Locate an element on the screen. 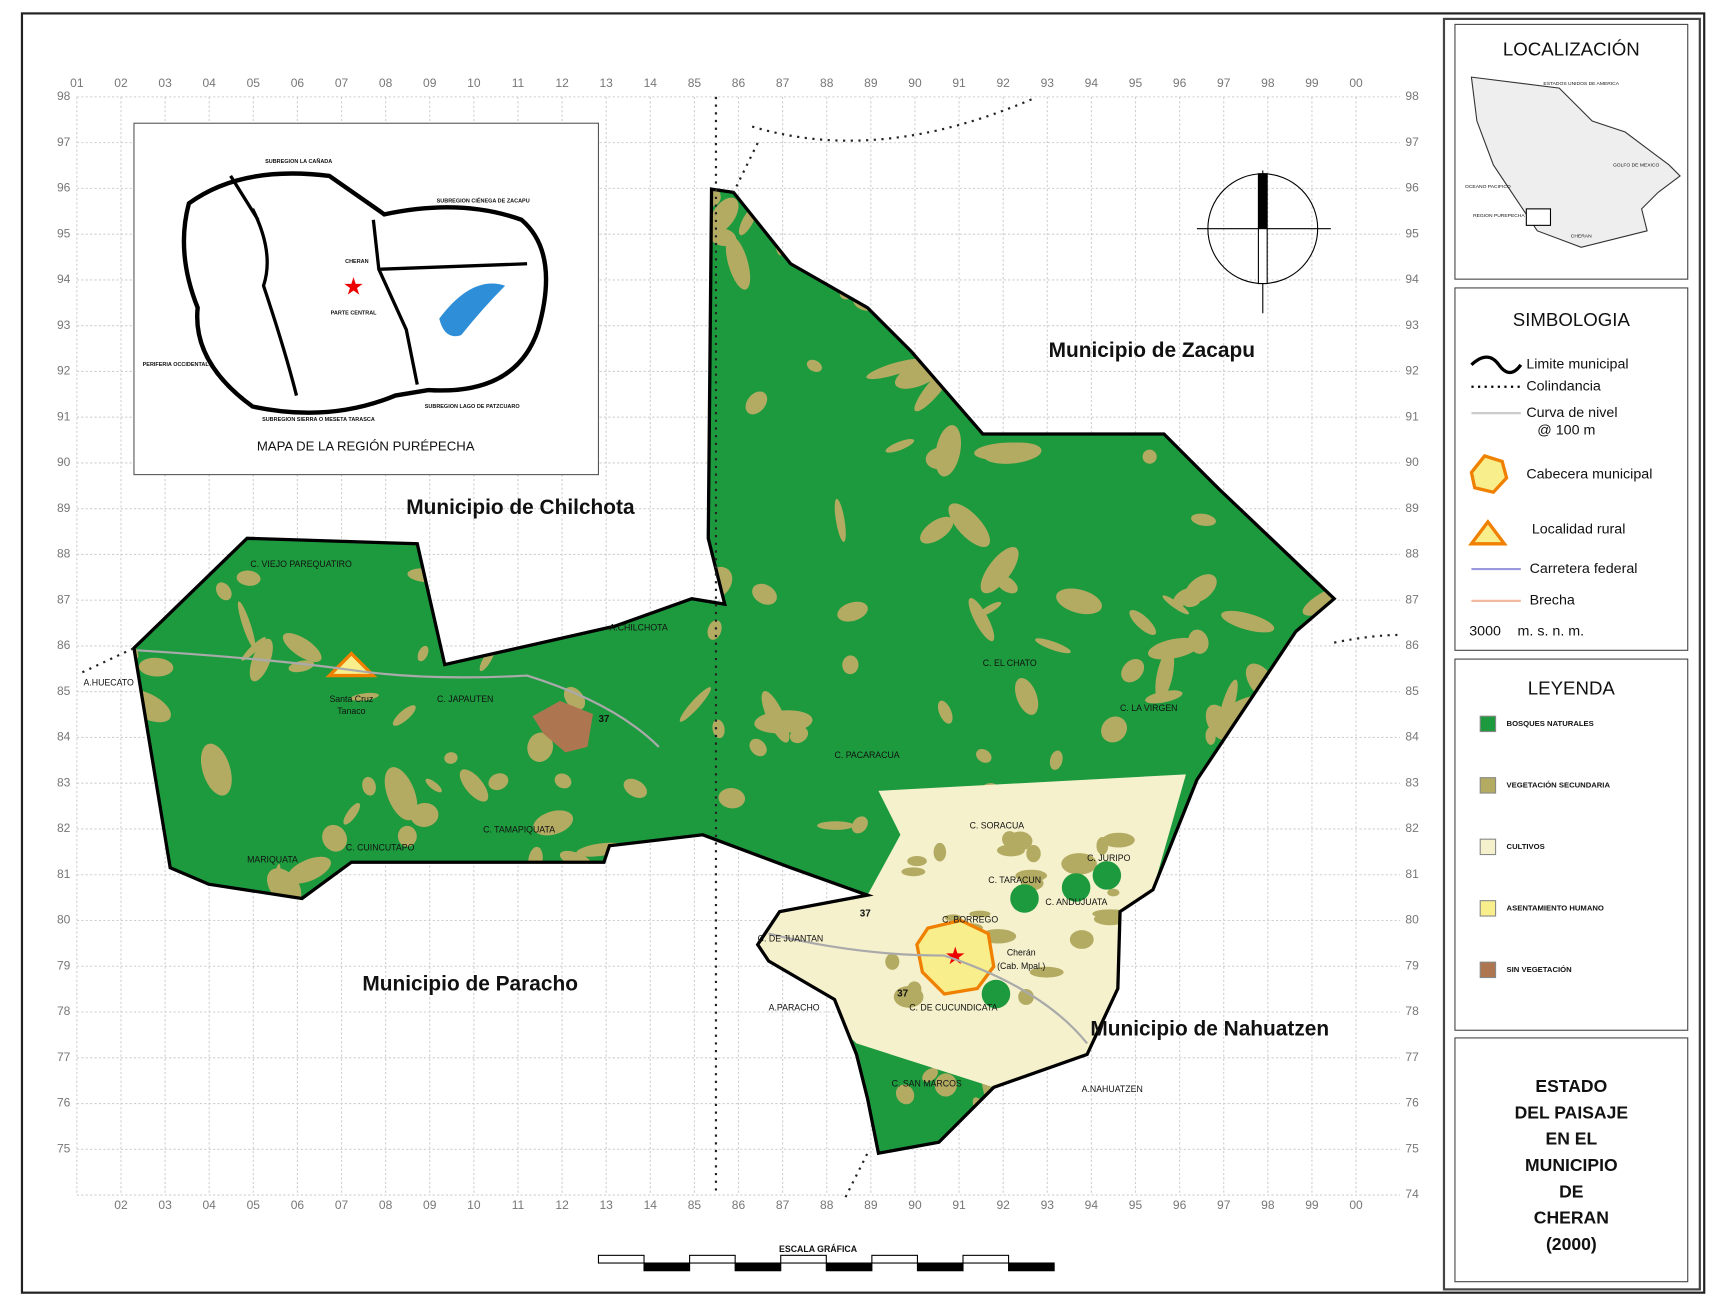 This screenshot has height=1305, width=1713. label: CULTIVOS is located at coordinates (1526, 846).